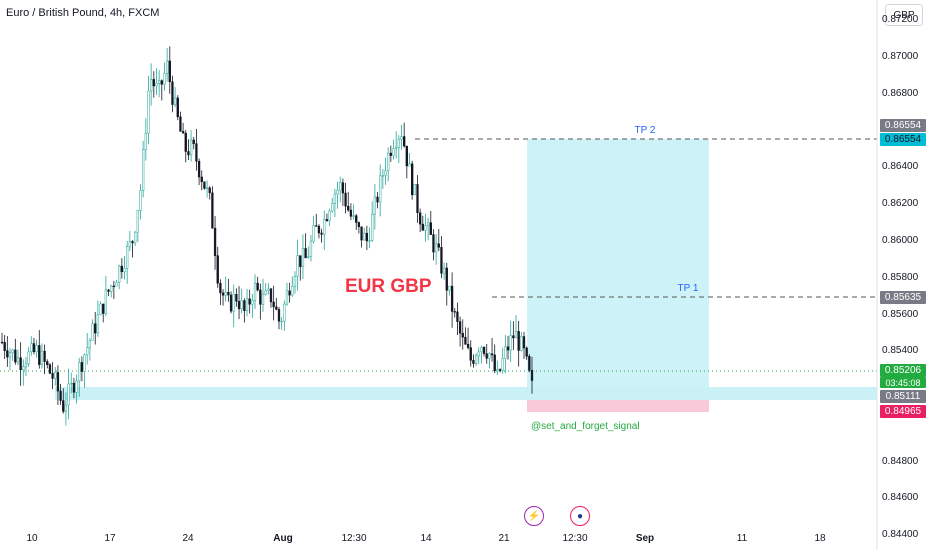  I want to click on price-tick-label: 0.86800, so click(900, 93).